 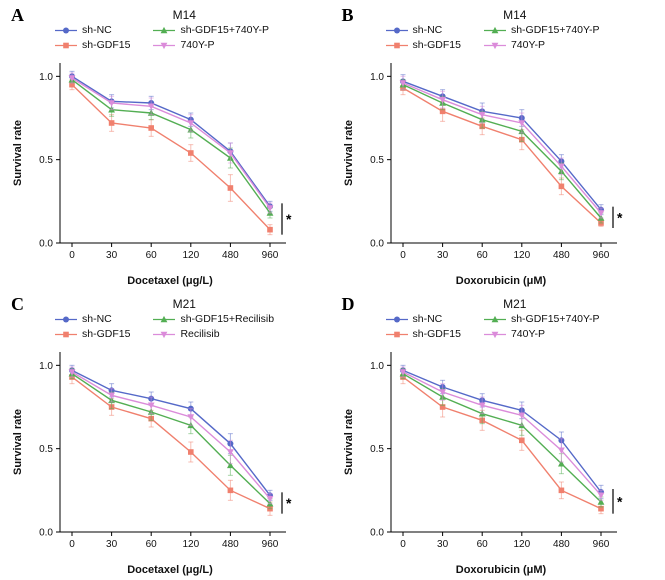 I want to click on panel-title-a: M14, so click(x=184, y=15).